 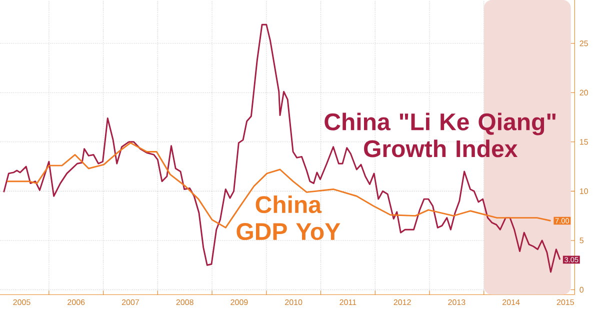 What do you see at coordinates (582, 289) in the screenshot?
I see `y-tick-label: 0` at bounding box center [582, 289].